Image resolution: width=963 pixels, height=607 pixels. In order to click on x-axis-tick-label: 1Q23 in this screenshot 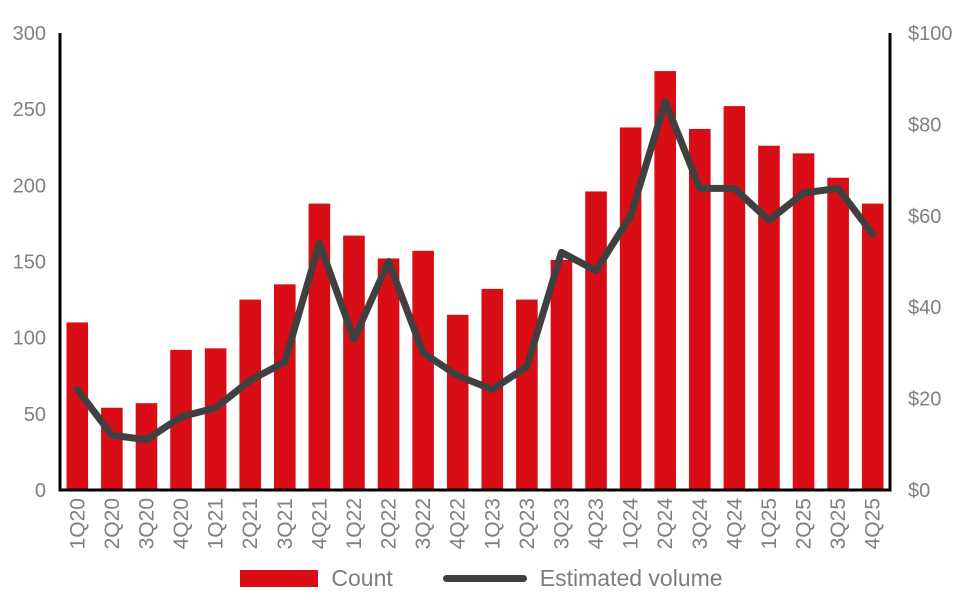, I will do `click(492, 523)`.